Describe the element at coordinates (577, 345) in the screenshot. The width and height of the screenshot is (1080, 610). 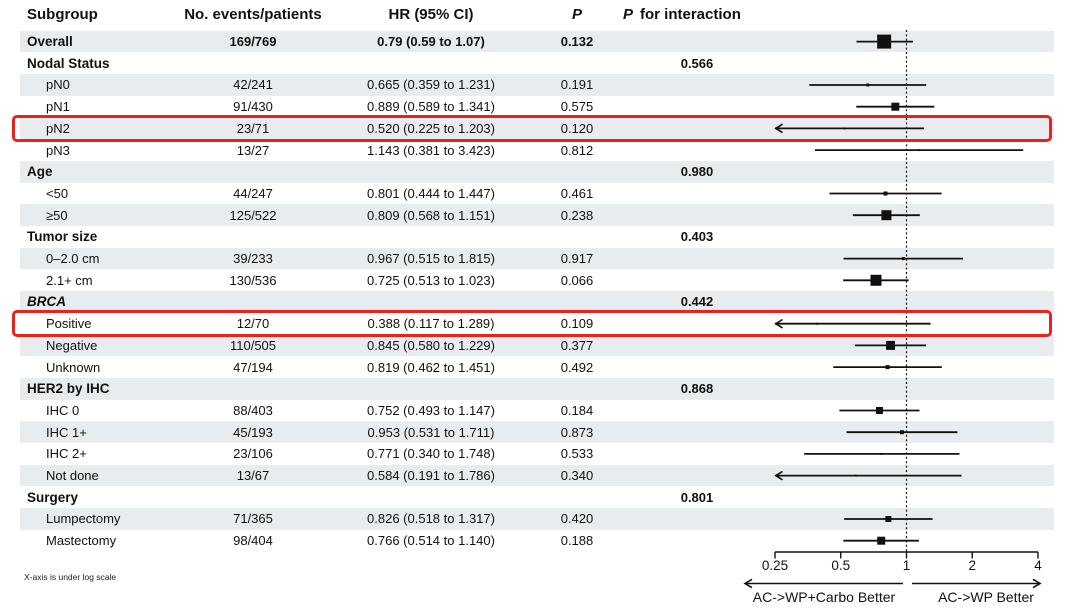
I see `p-value: 0.377` at that location.